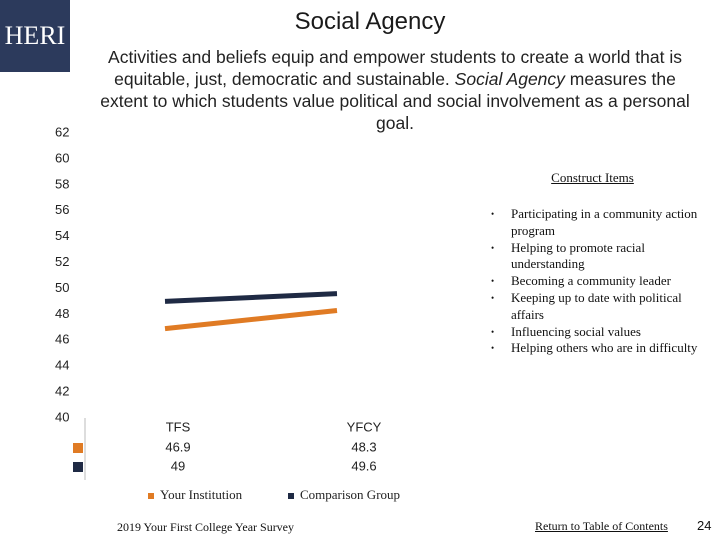 The image size is (720, 540). What do you see at coordinates (595, 281) in the screenshot?
I see `construct-item: Becoming a community leader` at bounding box center [595, 281].